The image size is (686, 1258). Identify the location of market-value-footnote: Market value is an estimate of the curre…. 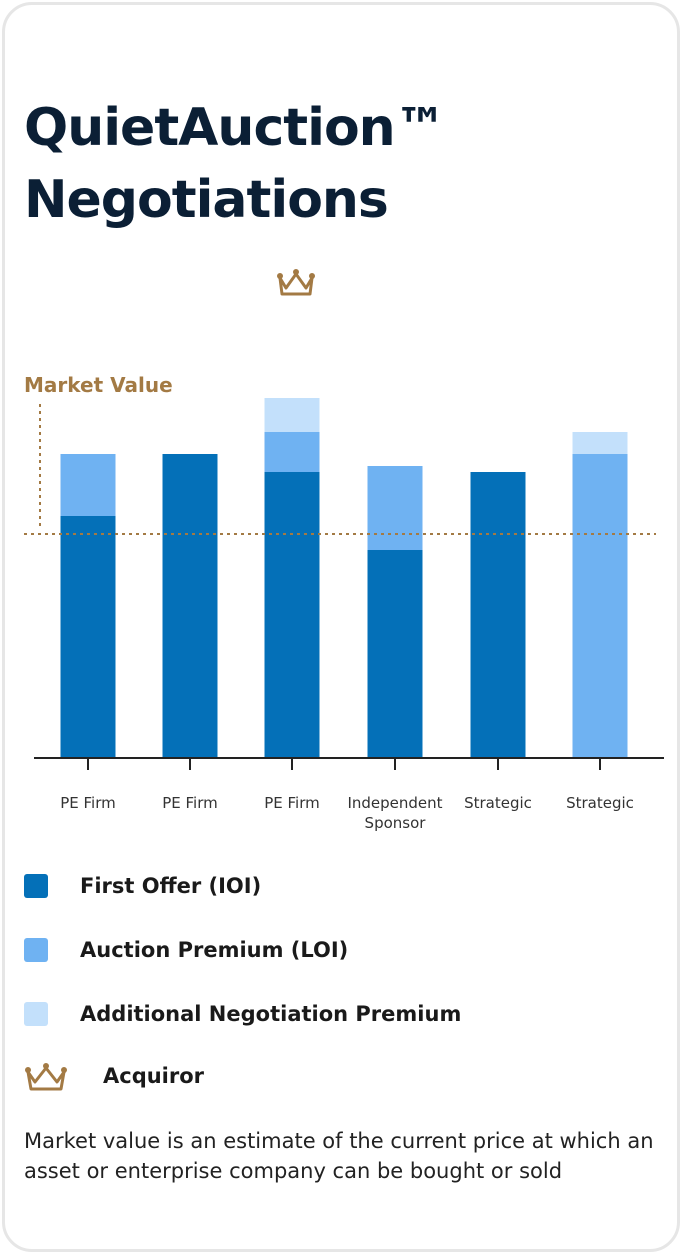
(339, 1156).